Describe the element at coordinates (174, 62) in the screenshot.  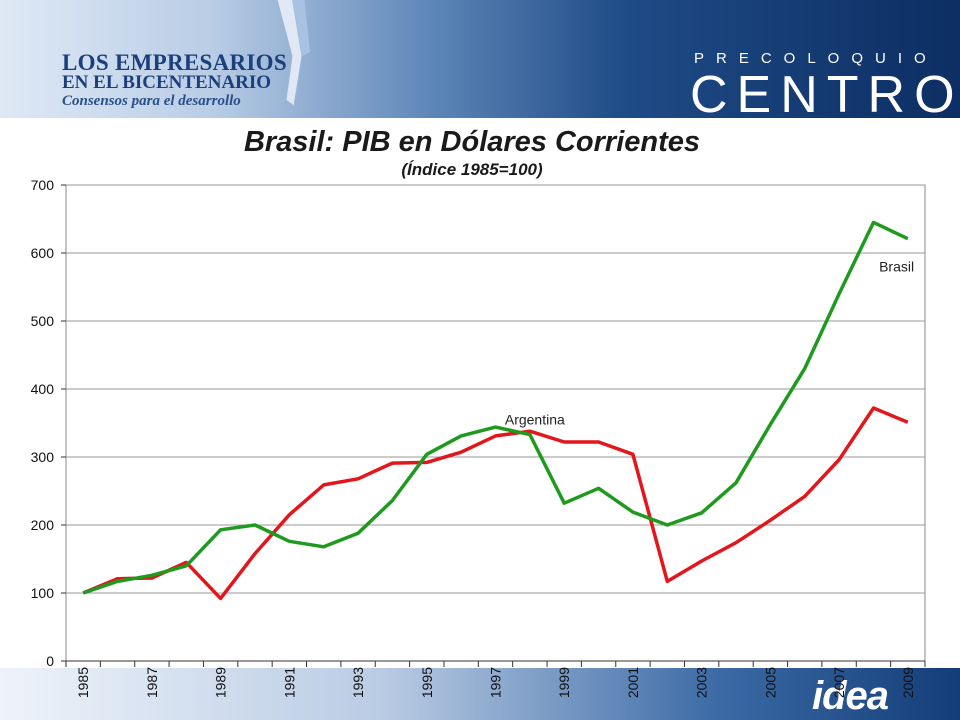
I see `logo-left-line1: LOS EMPRESARIOS` at that location.